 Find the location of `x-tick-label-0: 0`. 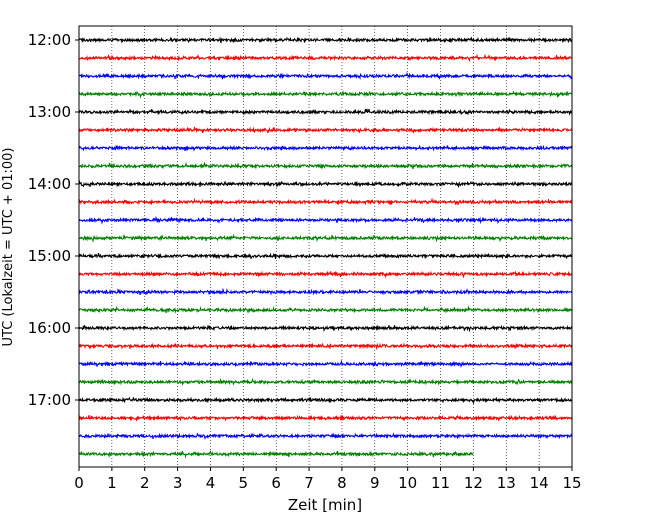

x-tick-label-0: 0 is located at coordinates (79, 483).